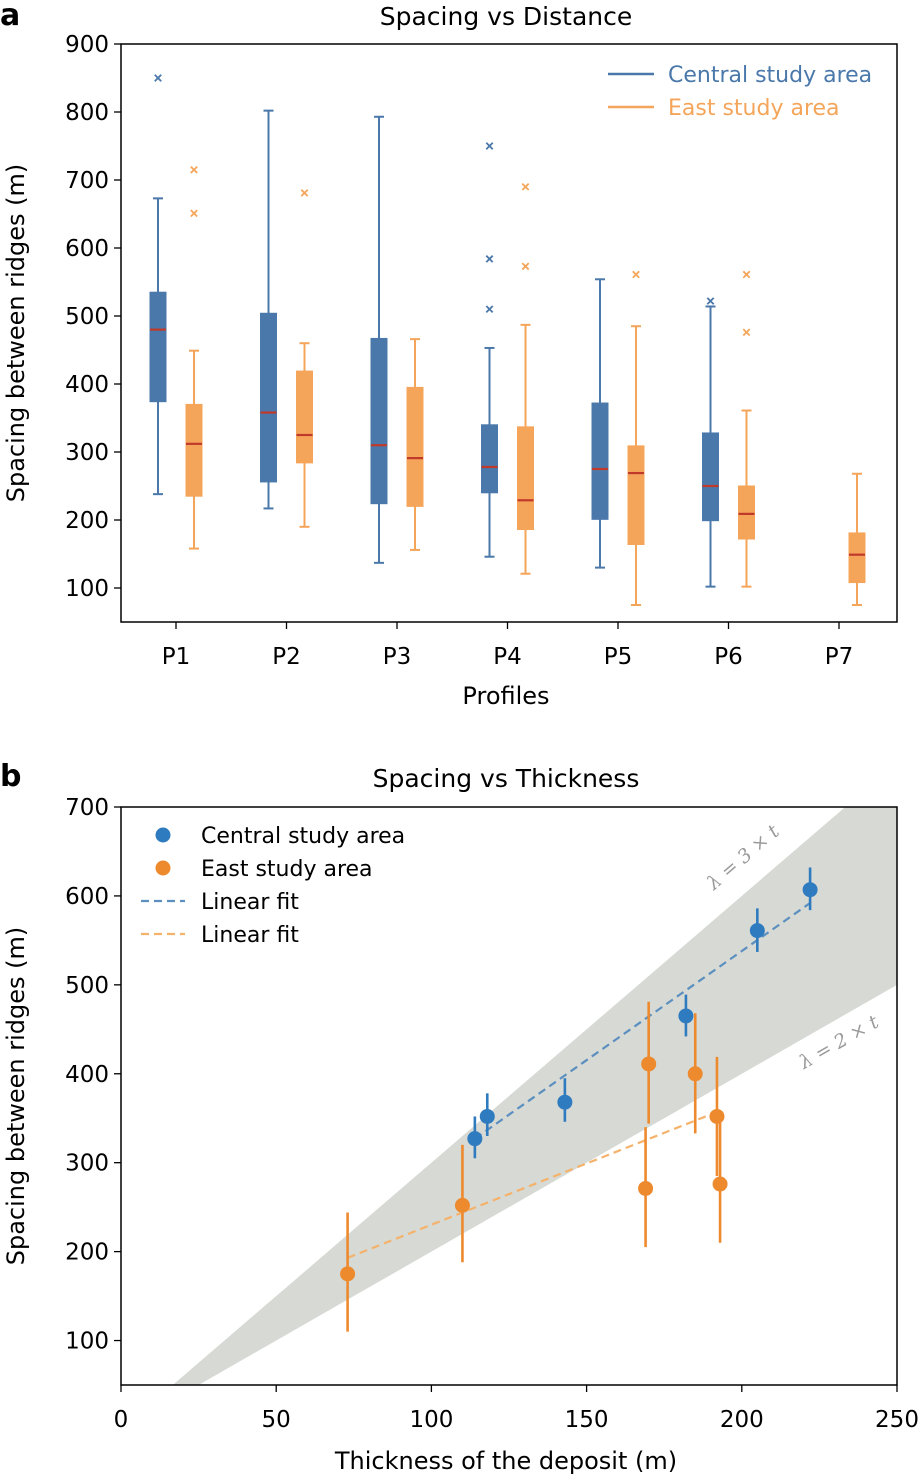 The image size is (923, 1477). I want to click on y-tick-label: 600, so click(87, 897).